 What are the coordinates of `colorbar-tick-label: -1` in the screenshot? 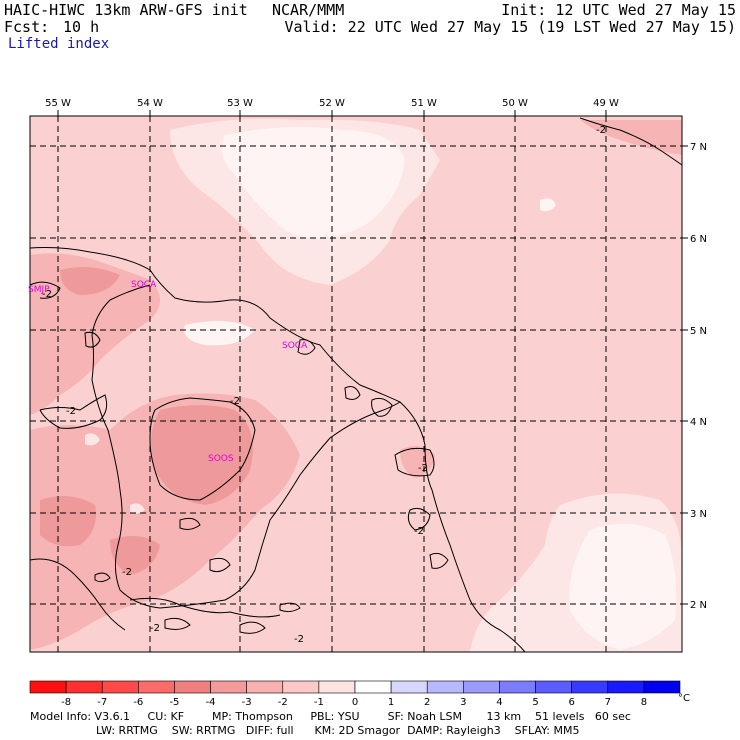 It's located at (319, 702).